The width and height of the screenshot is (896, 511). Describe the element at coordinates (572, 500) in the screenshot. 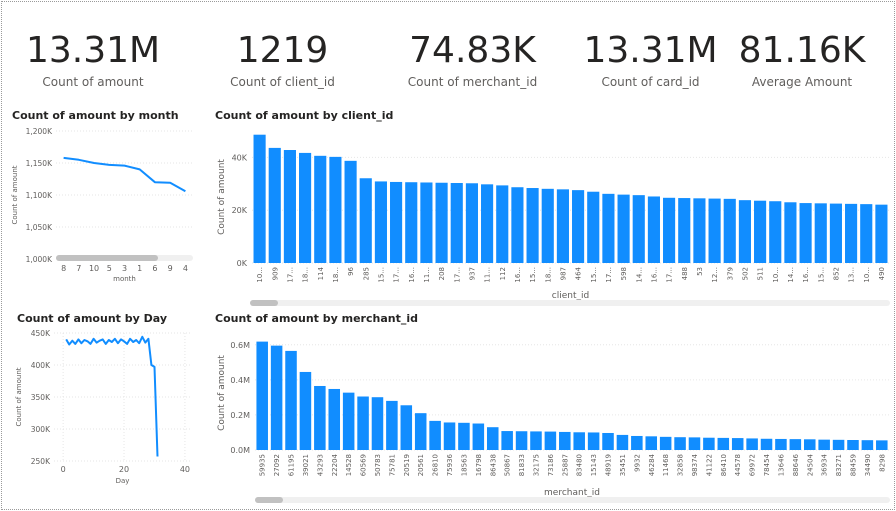

I see `merchant-chart-scrollbar` at that location.